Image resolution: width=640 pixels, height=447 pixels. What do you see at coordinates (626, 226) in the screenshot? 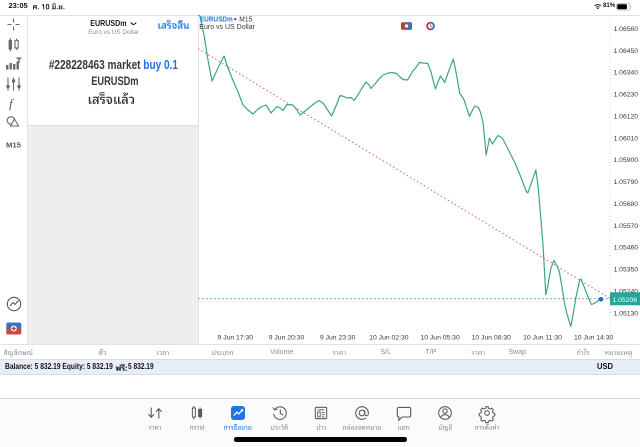
I see `svg-text: 1.05570` at bounding box center [626, 226].